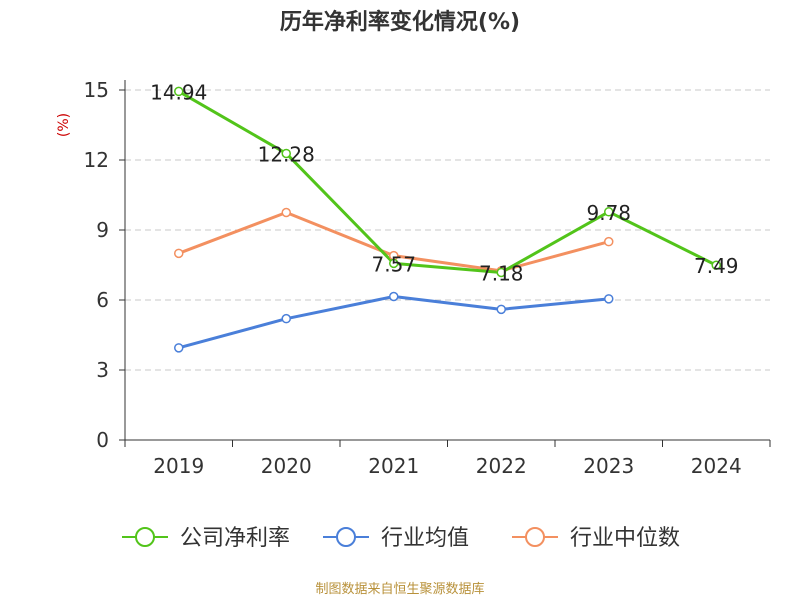 Image resolution: width=800 pixels, height=600 pixels. What do you see at coordinates (178, 466) in the screenshot?
I see `x-tick-label: 2019` at bounding box center [178, 466].